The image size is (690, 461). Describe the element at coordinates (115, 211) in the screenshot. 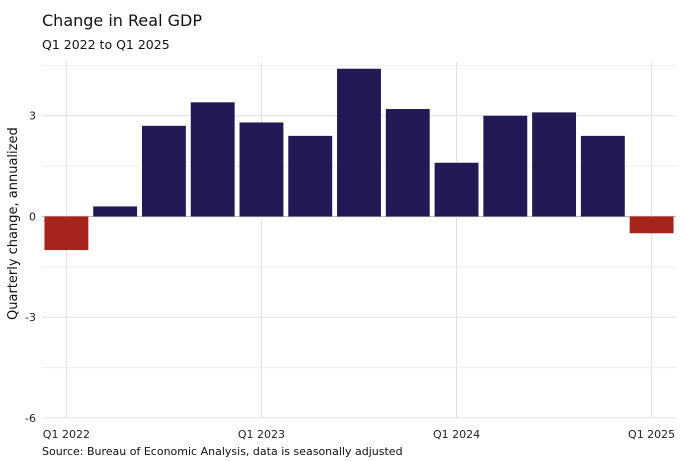

I see `bar-q2-2022` at that location.